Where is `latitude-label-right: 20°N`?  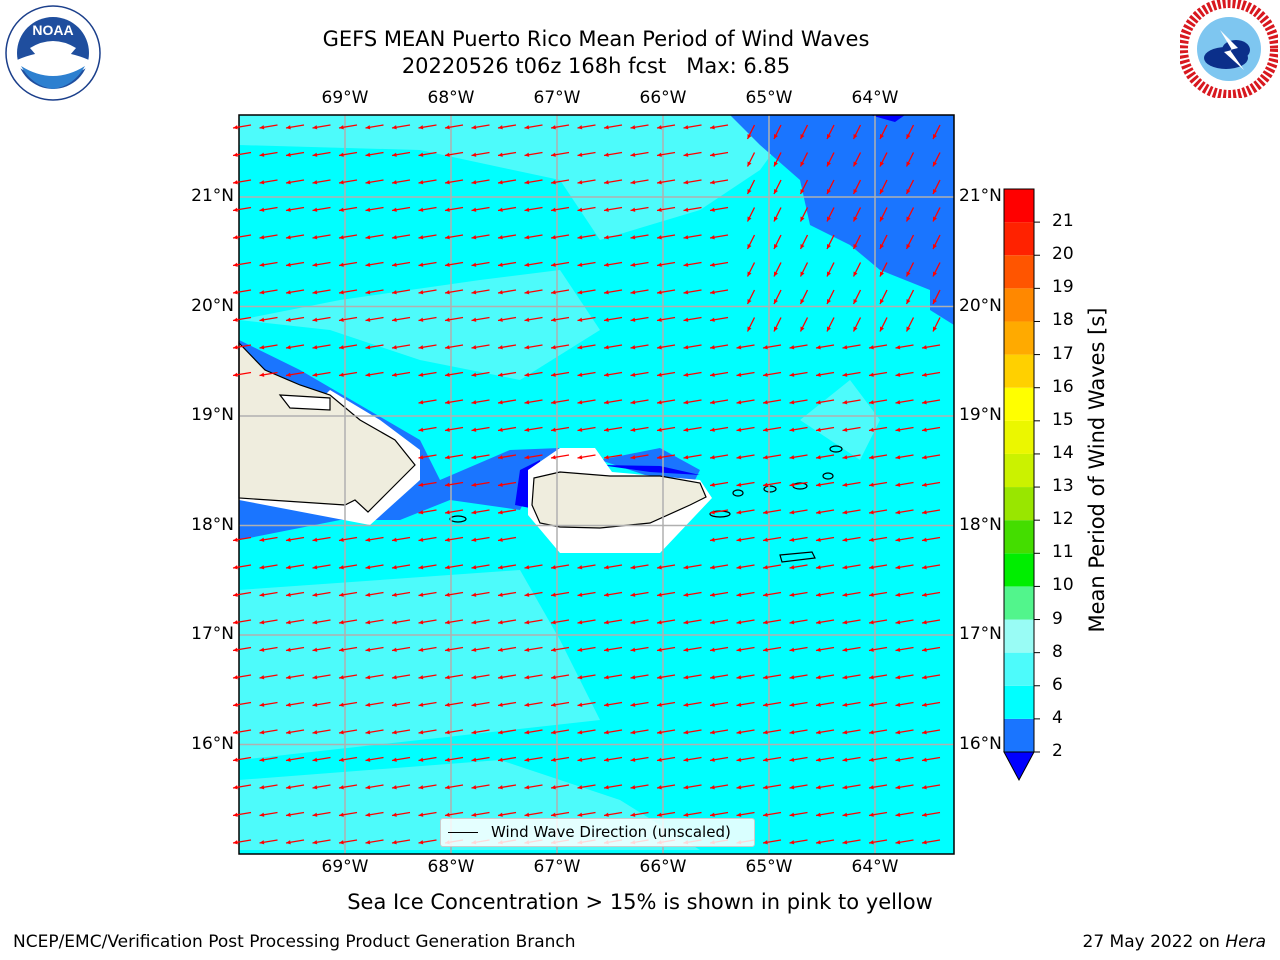 latitude-label-right: 20°N is located at coordinates (980, 305).